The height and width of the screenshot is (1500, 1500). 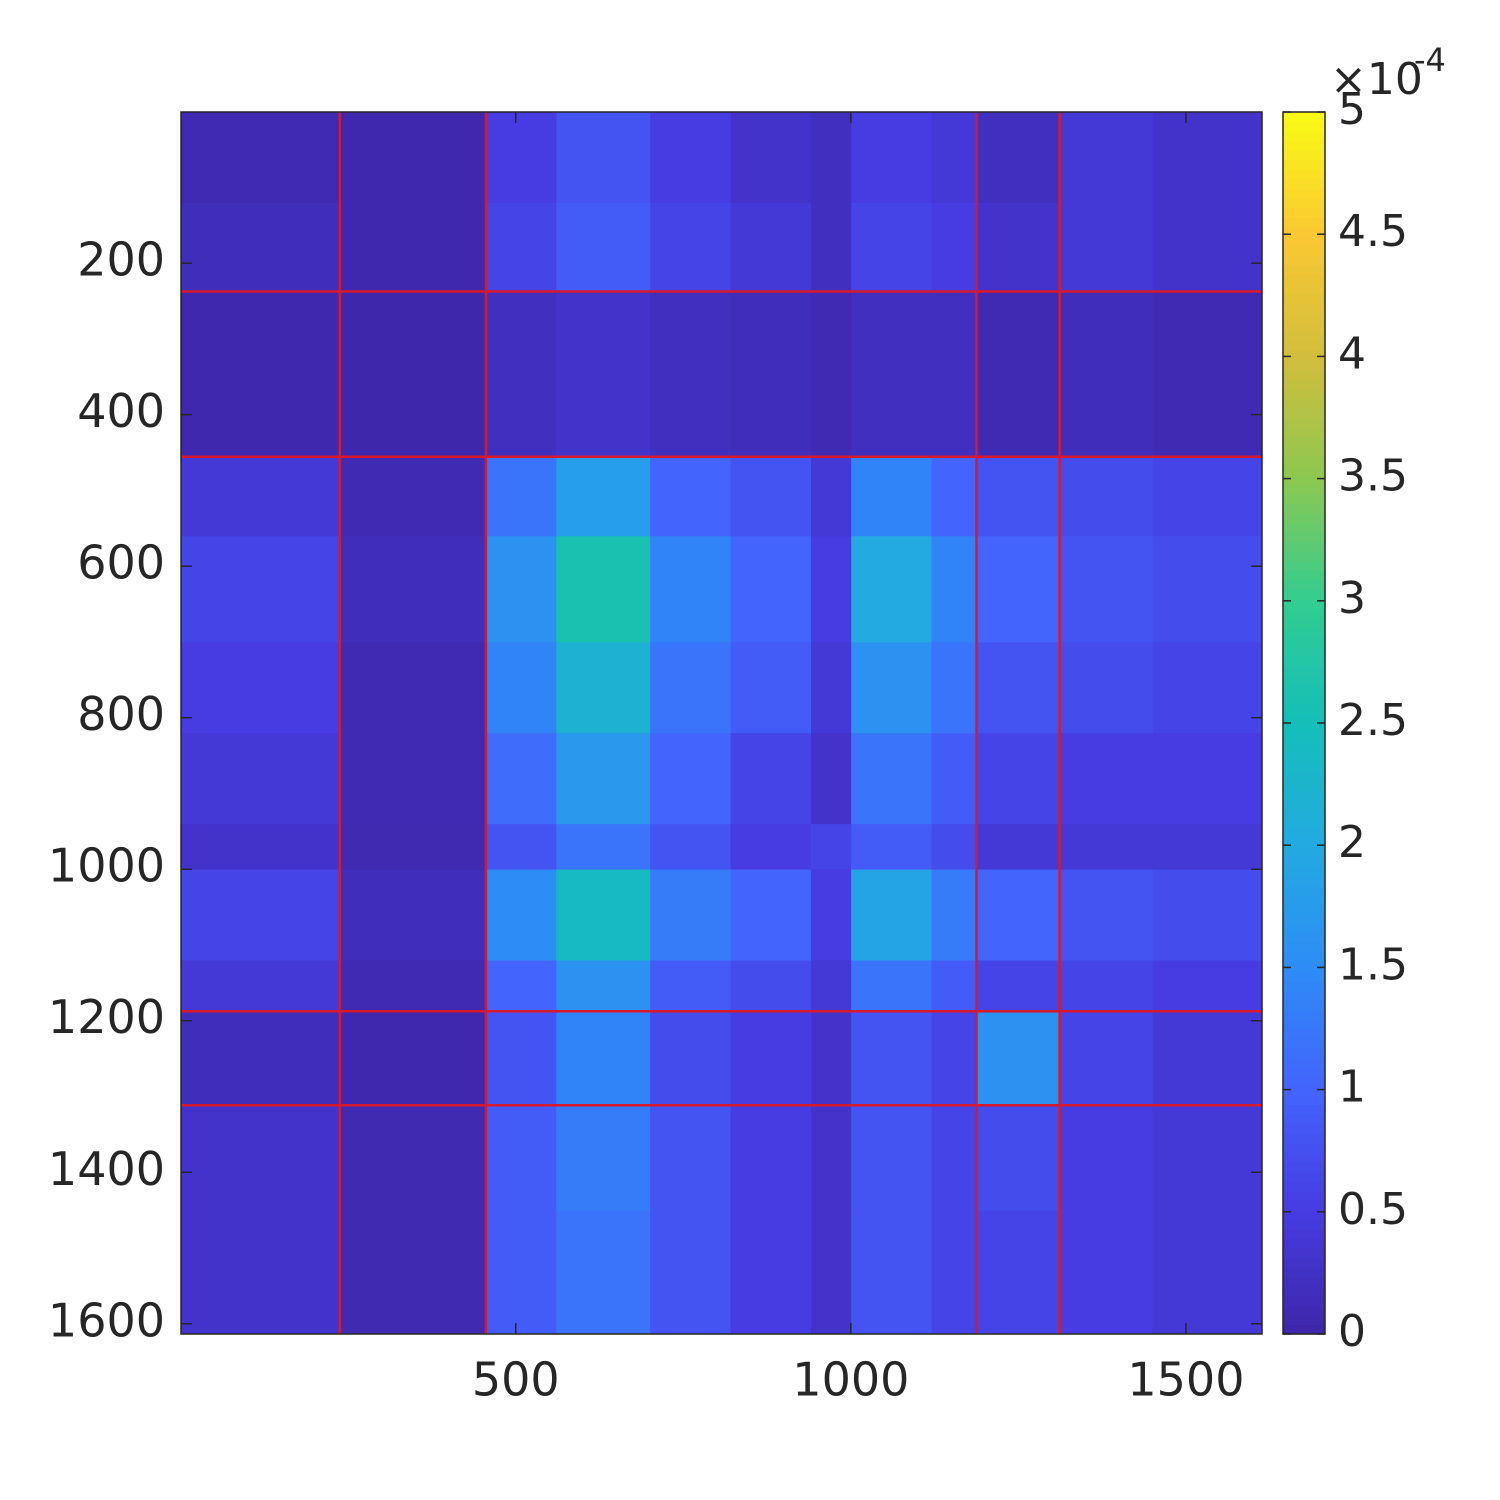 I want to click on y-tick-label: 600, so click(x=121, y=563).